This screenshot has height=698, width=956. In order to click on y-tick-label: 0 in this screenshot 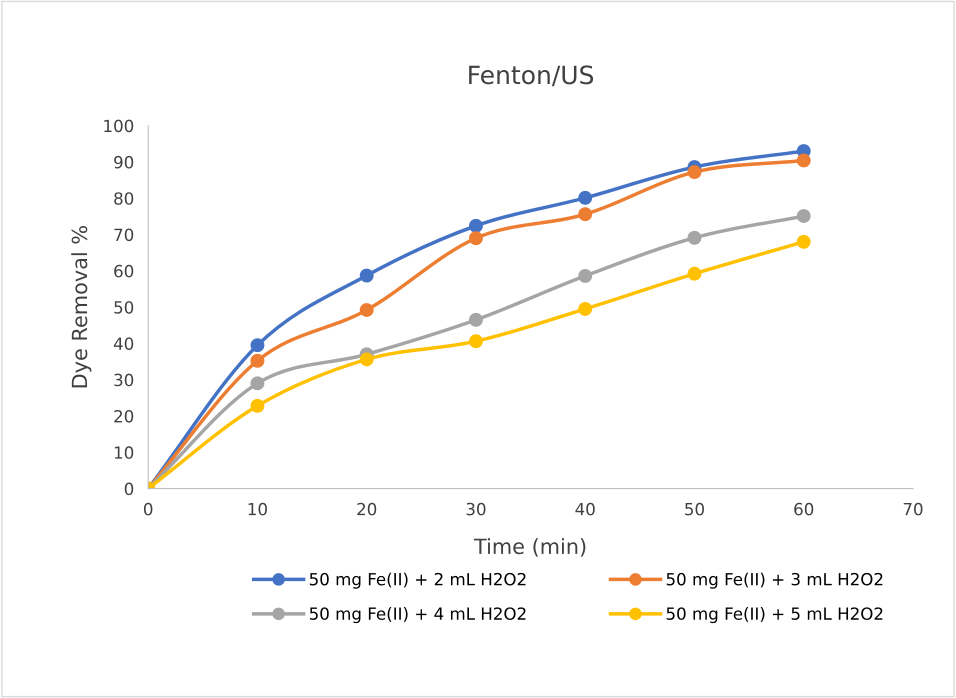, I will do `click(129, 489)`.